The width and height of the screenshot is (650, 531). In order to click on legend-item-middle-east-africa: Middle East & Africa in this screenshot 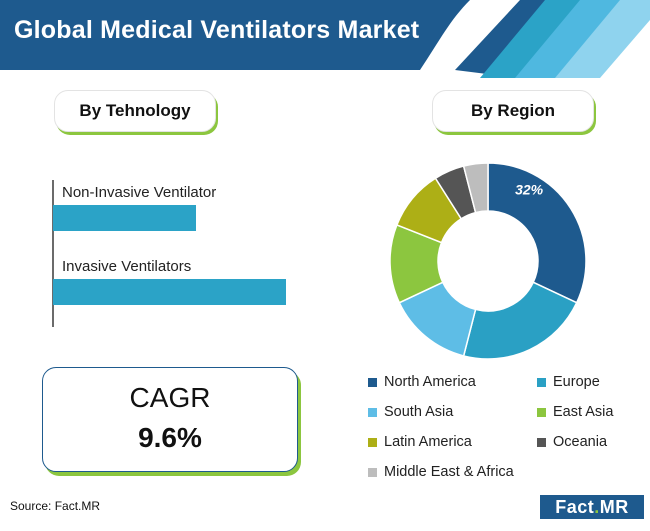, I will do `click(441, 472)`.